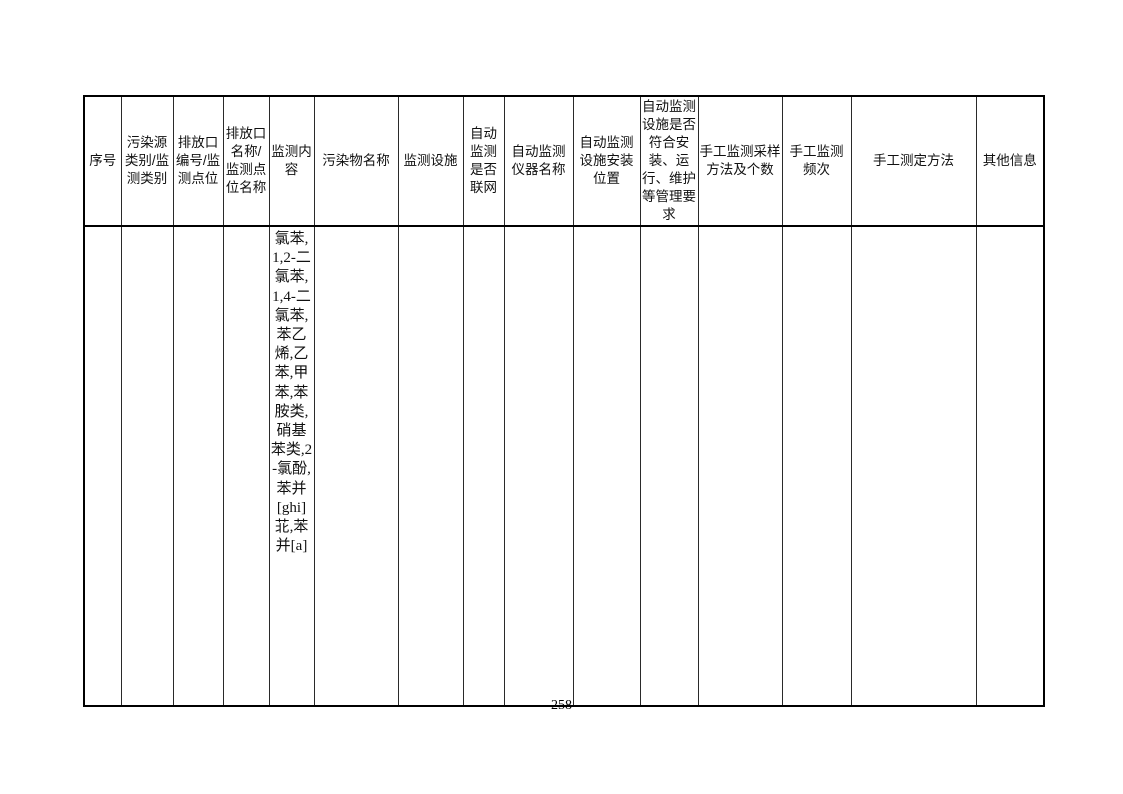 This screenshot has height=794, width=1123. Describe the element at coordinates (102, 466) in the screenshot. I see `cell-serial-number` at that location.